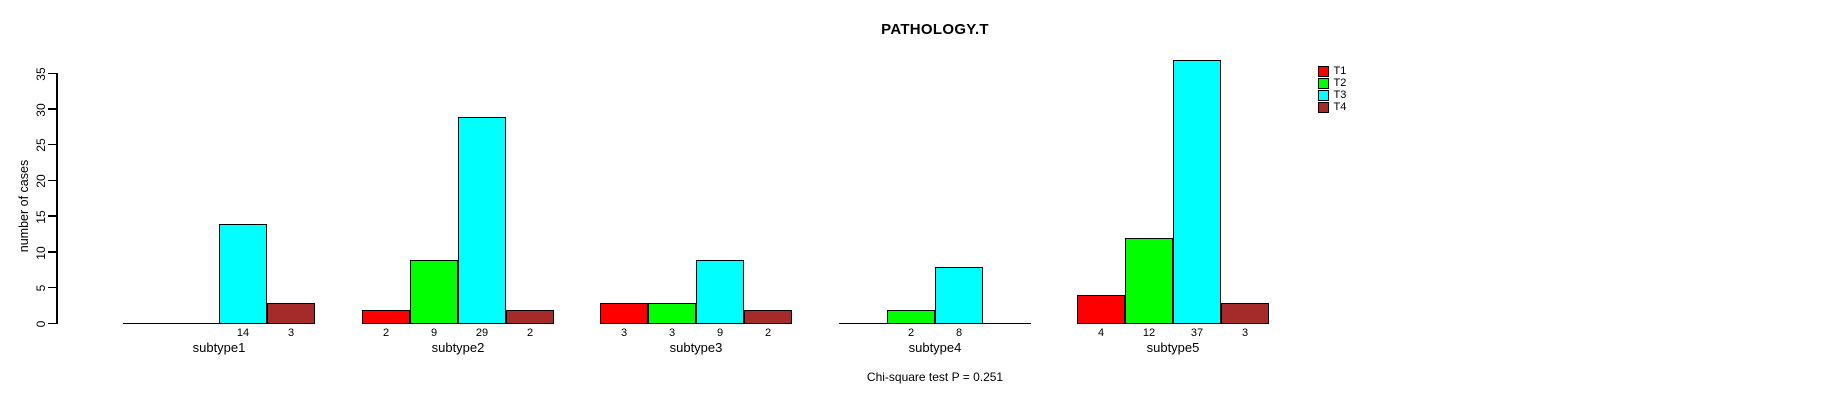 The height and width of the screenshot is (400, 1840). Describe the element at coordinates (434, 291) in the screenshot. I see `bar-subtype2-T2` at that location.